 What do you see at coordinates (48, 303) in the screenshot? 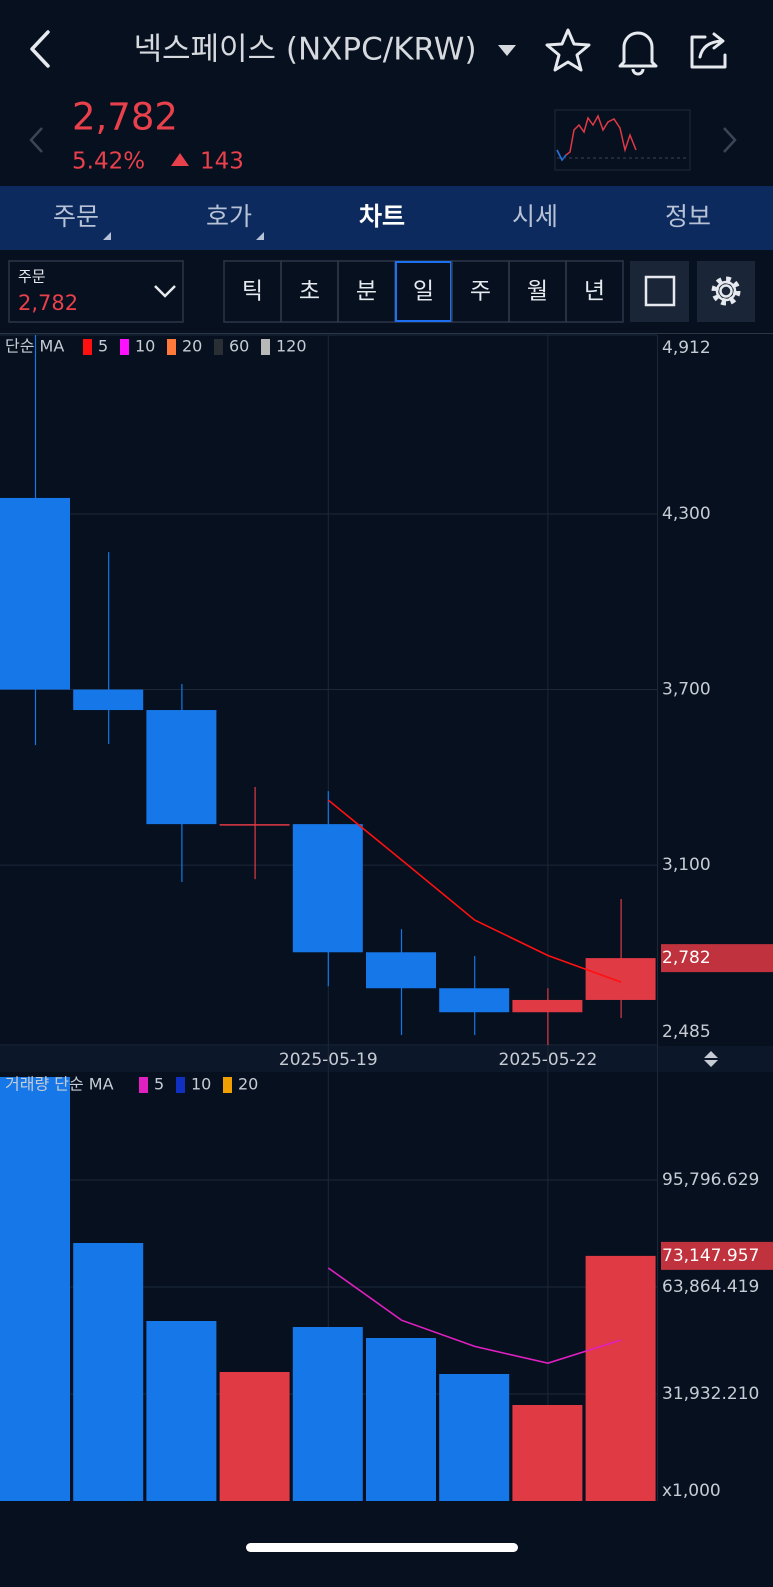
I see `order-price: 2,782` at bounding box center [48, 303].